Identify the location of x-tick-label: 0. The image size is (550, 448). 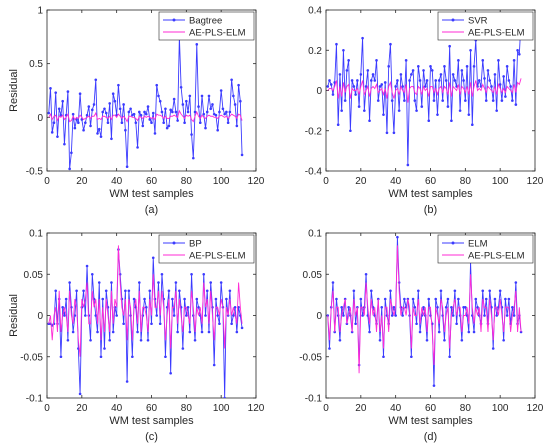
(326, 408).